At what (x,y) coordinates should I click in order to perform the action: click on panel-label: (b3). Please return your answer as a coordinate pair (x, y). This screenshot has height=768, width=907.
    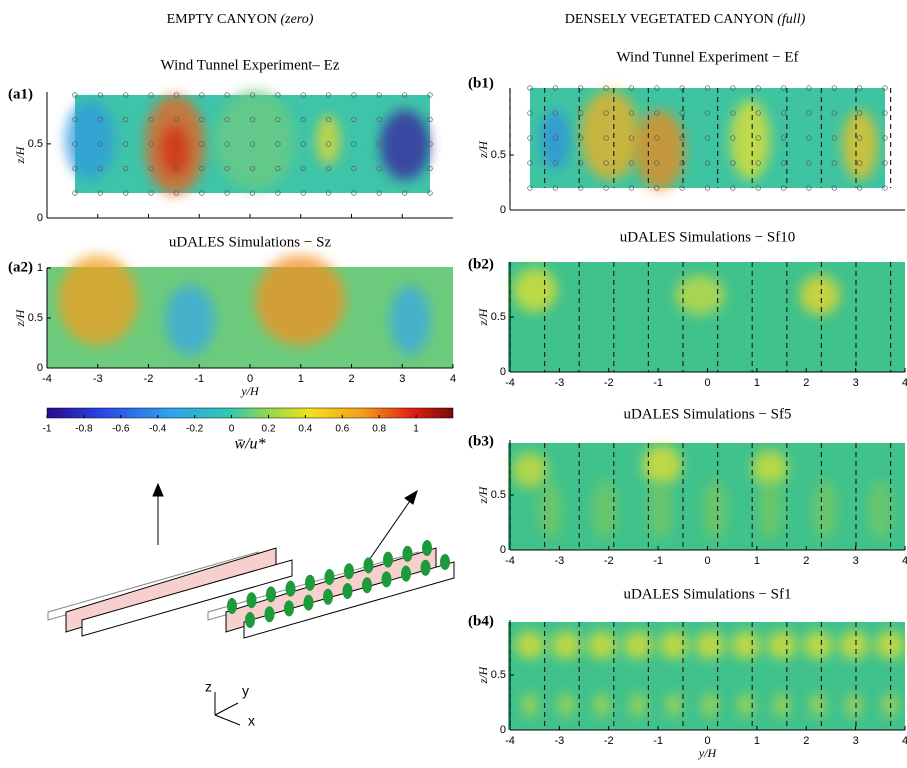
    Looking at the image, I should click on (481, 441).